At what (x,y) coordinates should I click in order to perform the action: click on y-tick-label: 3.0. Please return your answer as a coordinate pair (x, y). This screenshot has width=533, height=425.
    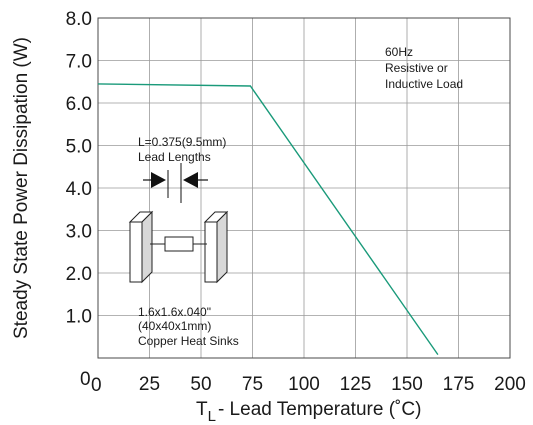
    Looking at the image, I should click on (79, 232).